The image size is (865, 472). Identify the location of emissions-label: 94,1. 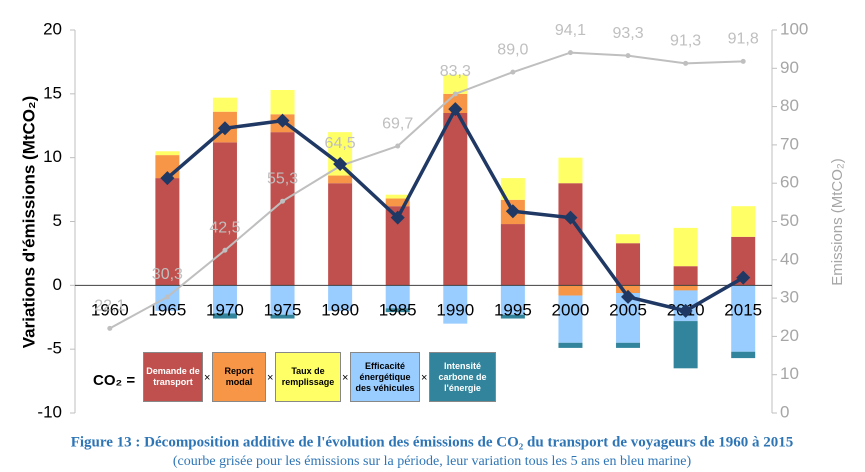
(570, 30).